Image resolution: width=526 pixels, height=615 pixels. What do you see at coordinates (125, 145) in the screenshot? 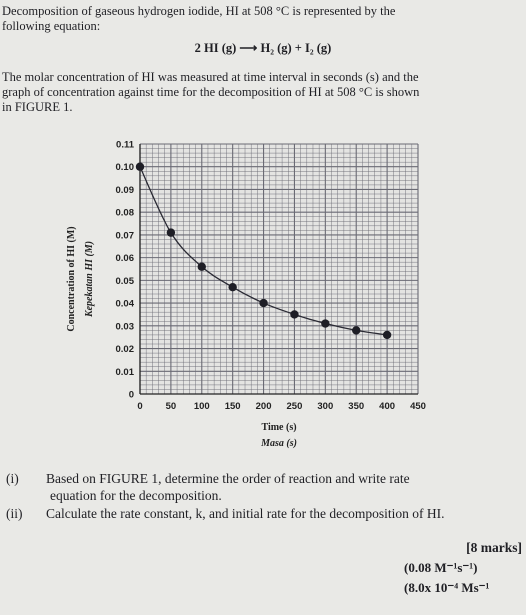
I see `y-tick-label: 0.11` at bounding box center [125, 145].